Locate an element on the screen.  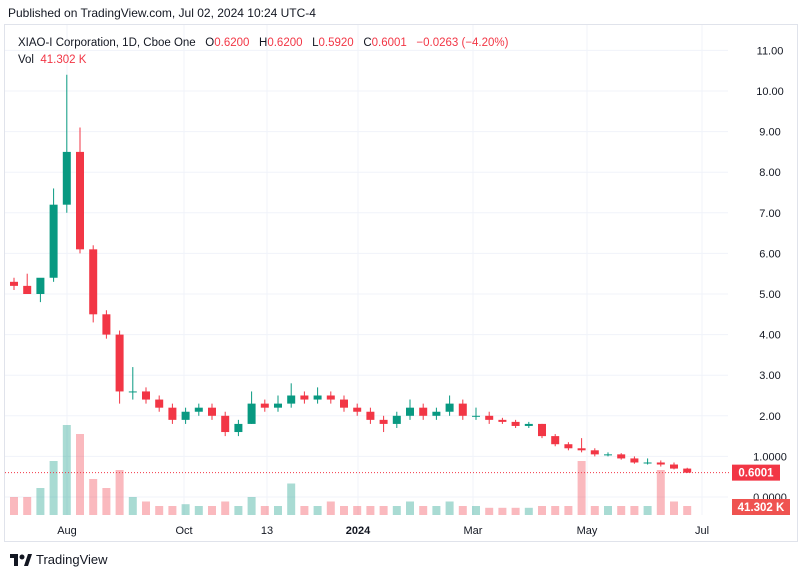
last-price-badge is located at coordinates (756, 472).